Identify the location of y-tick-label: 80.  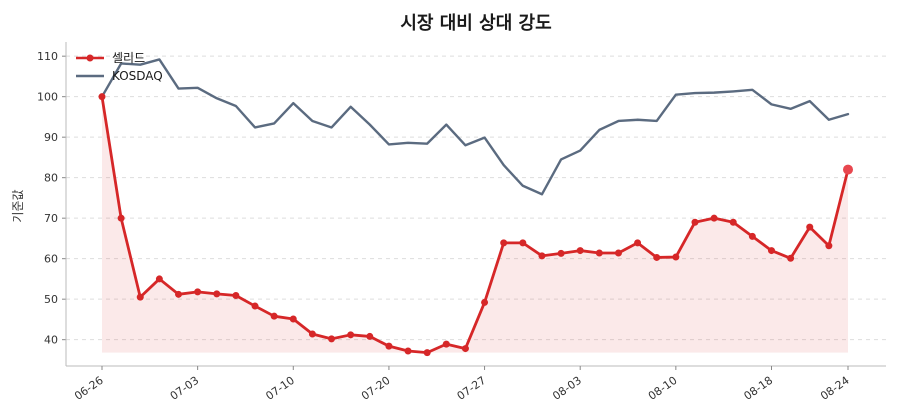
(51, 178).